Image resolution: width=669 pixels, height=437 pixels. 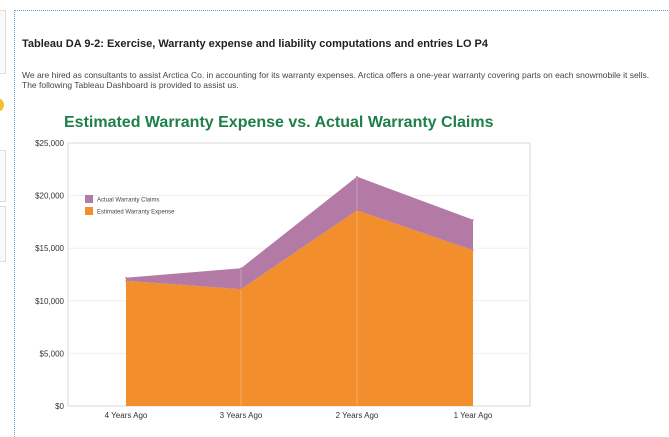 I want to click on legend-label: Estimated Warranty Expense, so click(x=136, y=213).